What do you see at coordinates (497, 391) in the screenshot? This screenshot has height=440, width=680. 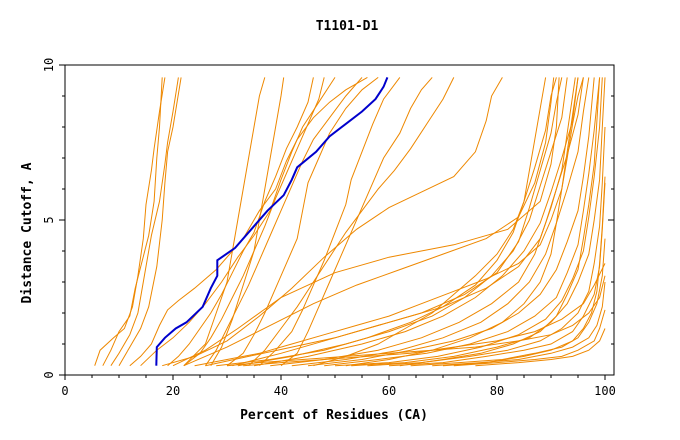 I see `x-tick-label: 80` at bounding box center [497, 391].